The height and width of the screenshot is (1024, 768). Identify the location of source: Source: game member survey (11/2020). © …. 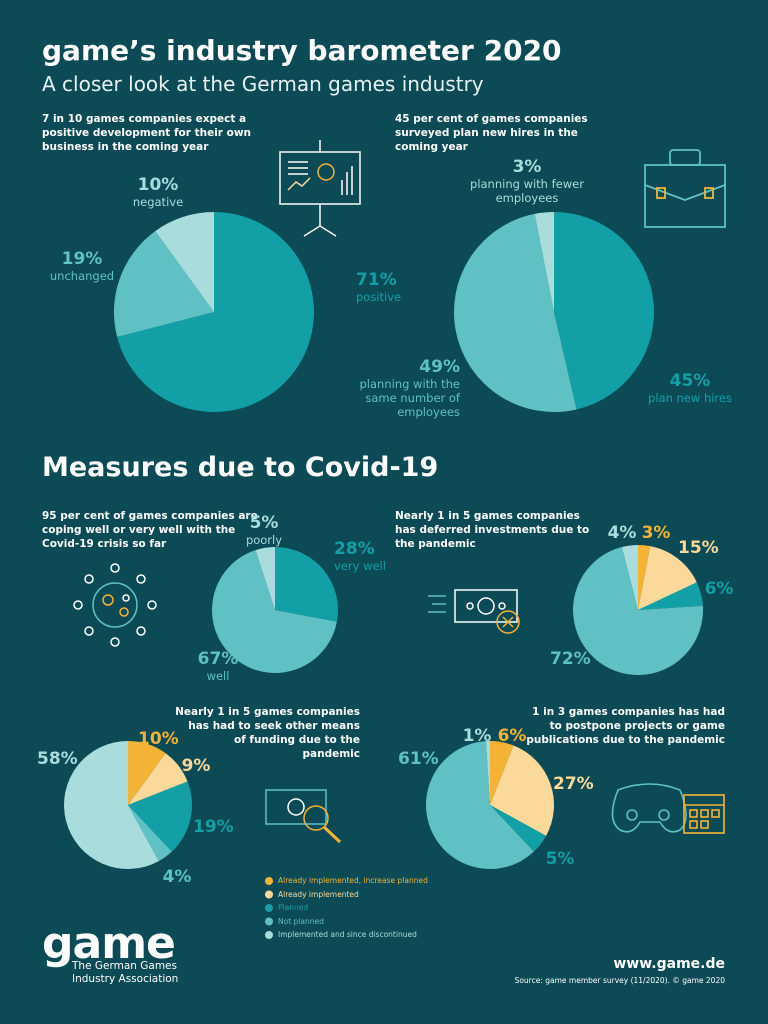
(619, 980).